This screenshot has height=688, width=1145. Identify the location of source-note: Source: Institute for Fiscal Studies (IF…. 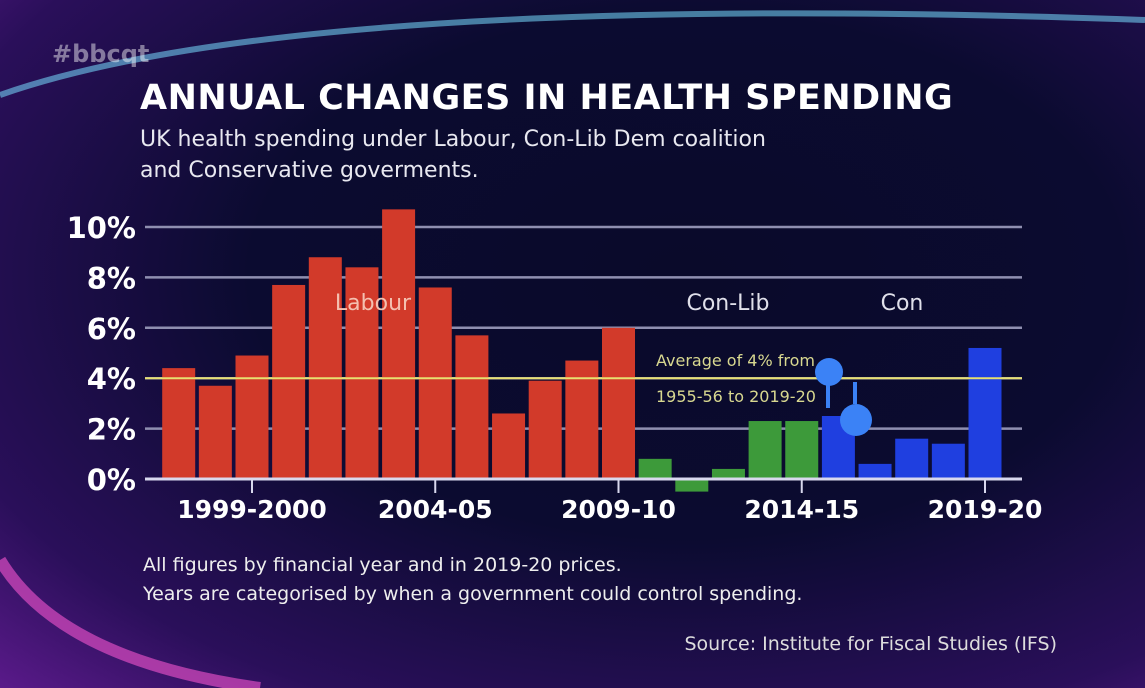
(870, 644).